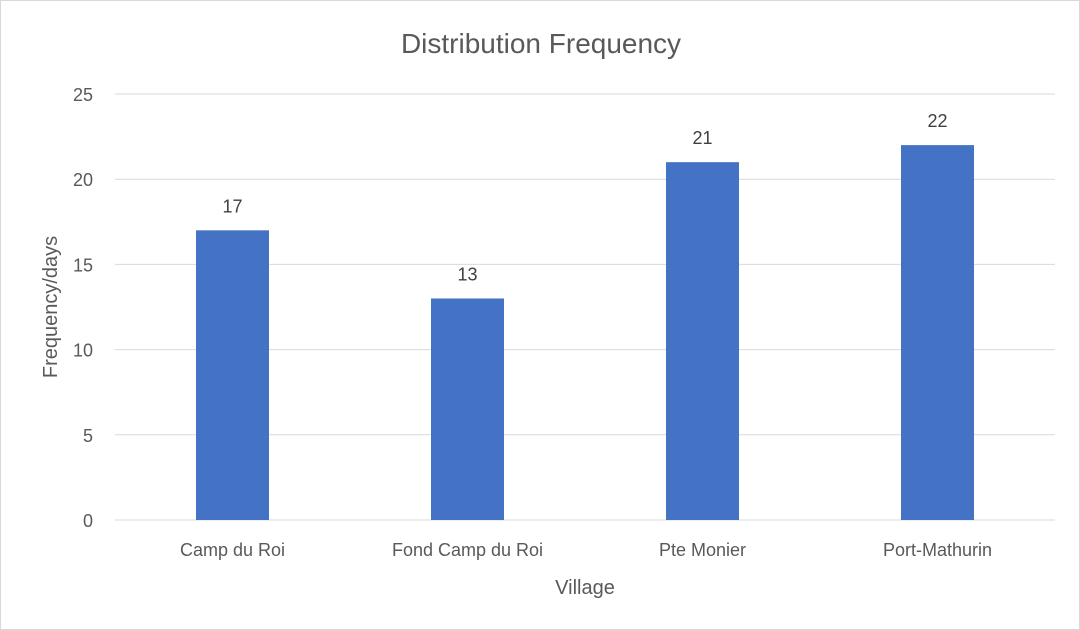 The width and height of the screenshot is (1080, 630). I want to click on y-tick-label: 10, so click(83, 351).